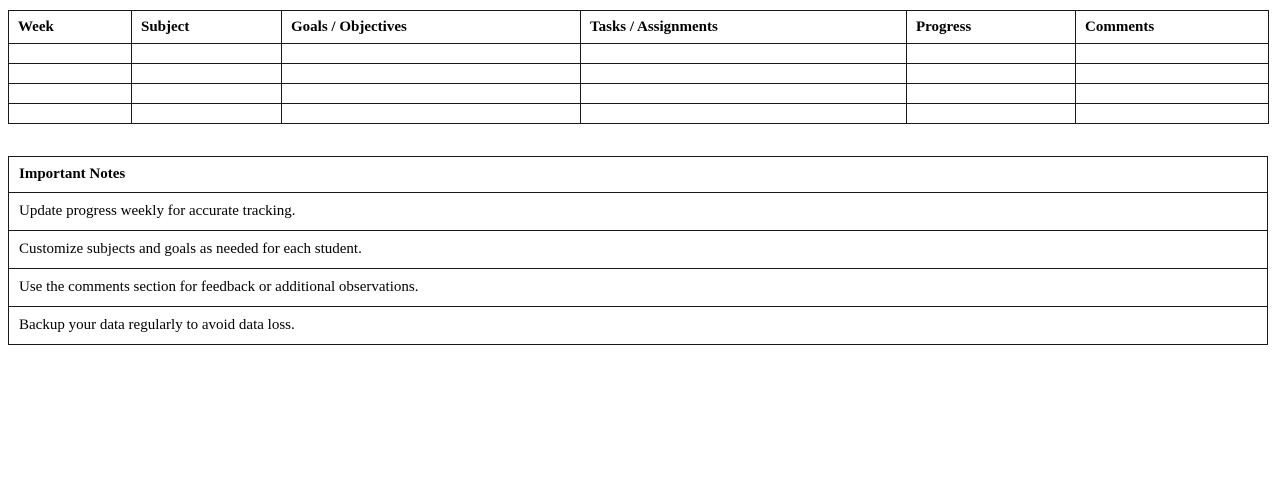  I want to click on tracker-header-goals-objectives: Goals / Objectives, so click(431, 27).